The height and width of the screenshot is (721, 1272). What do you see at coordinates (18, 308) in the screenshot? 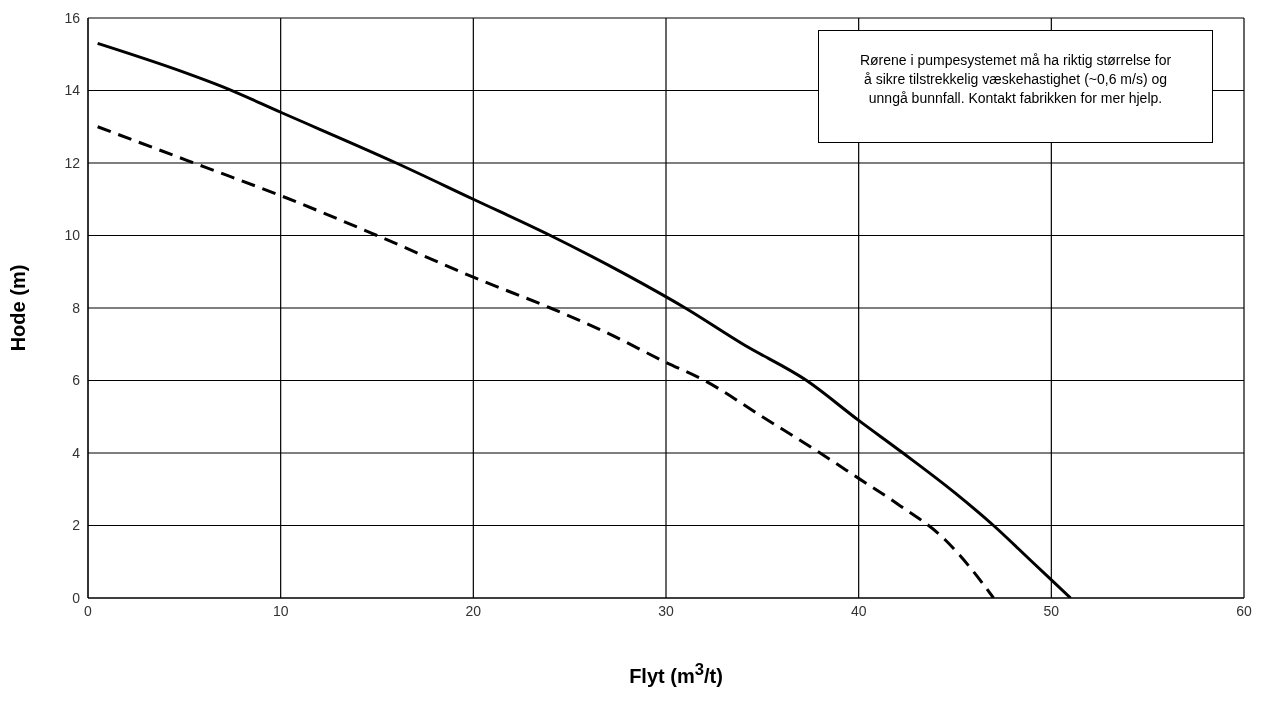
I see `y-axis-title: Hode (m)` at bounding box center [18, 308].